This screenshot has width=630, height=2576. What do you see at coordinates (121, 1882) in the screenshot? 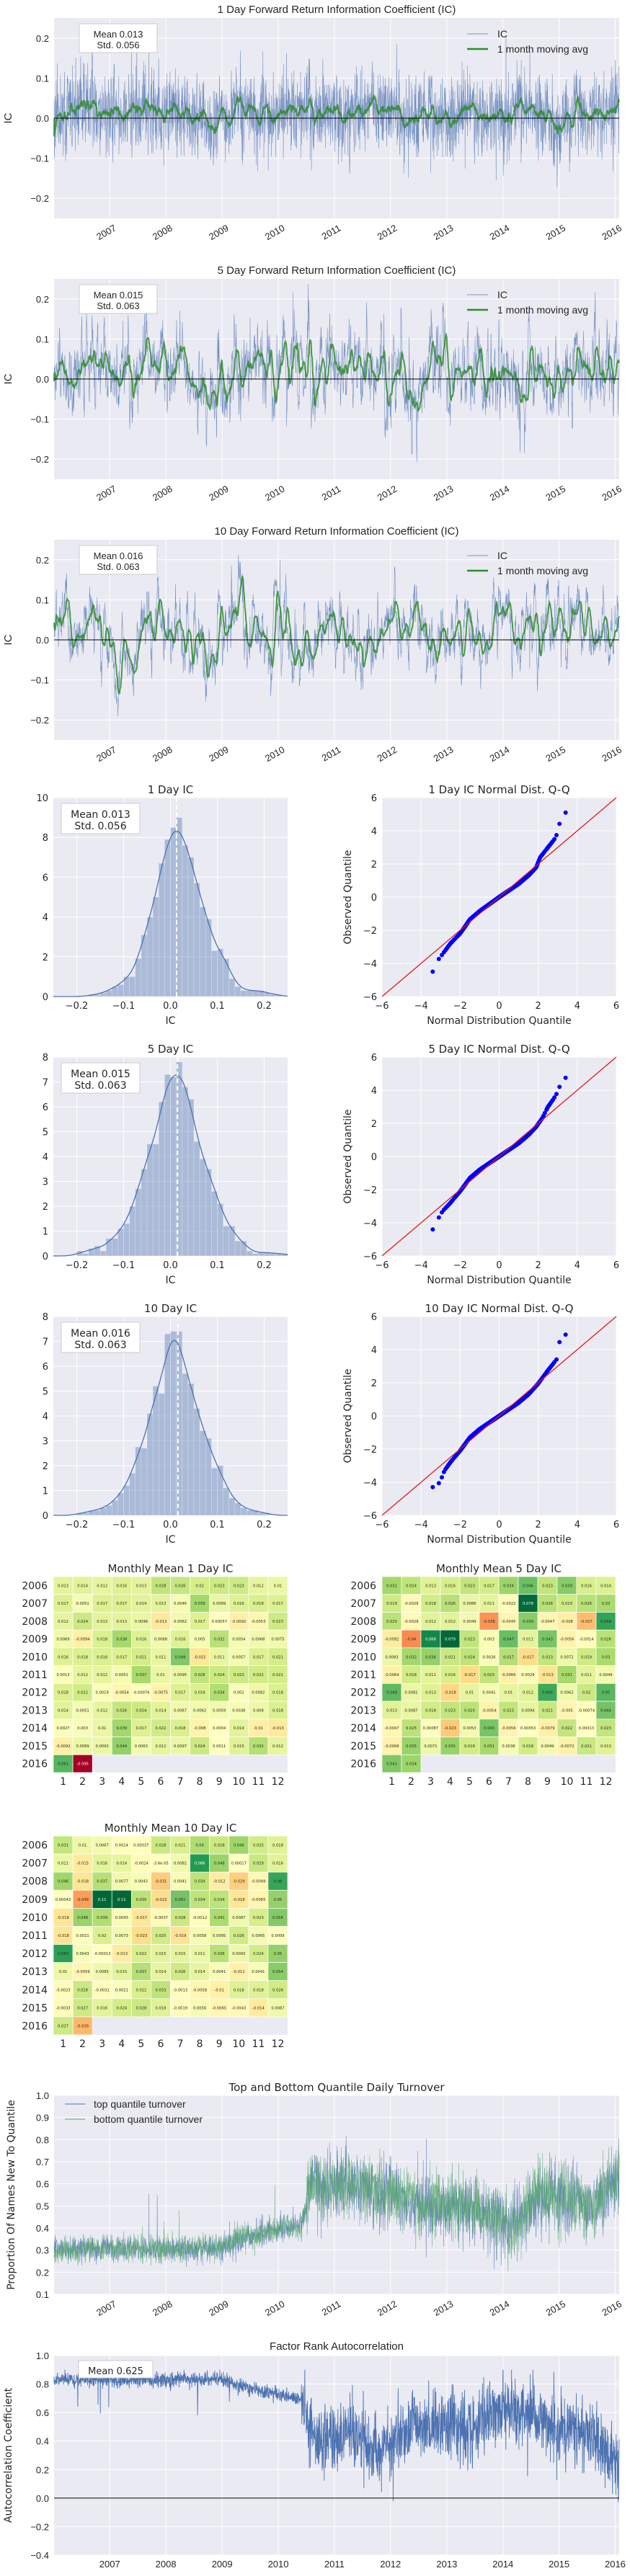
I see `heatmap-cell-value: 0.0077` at bounding box center [121, 1882].